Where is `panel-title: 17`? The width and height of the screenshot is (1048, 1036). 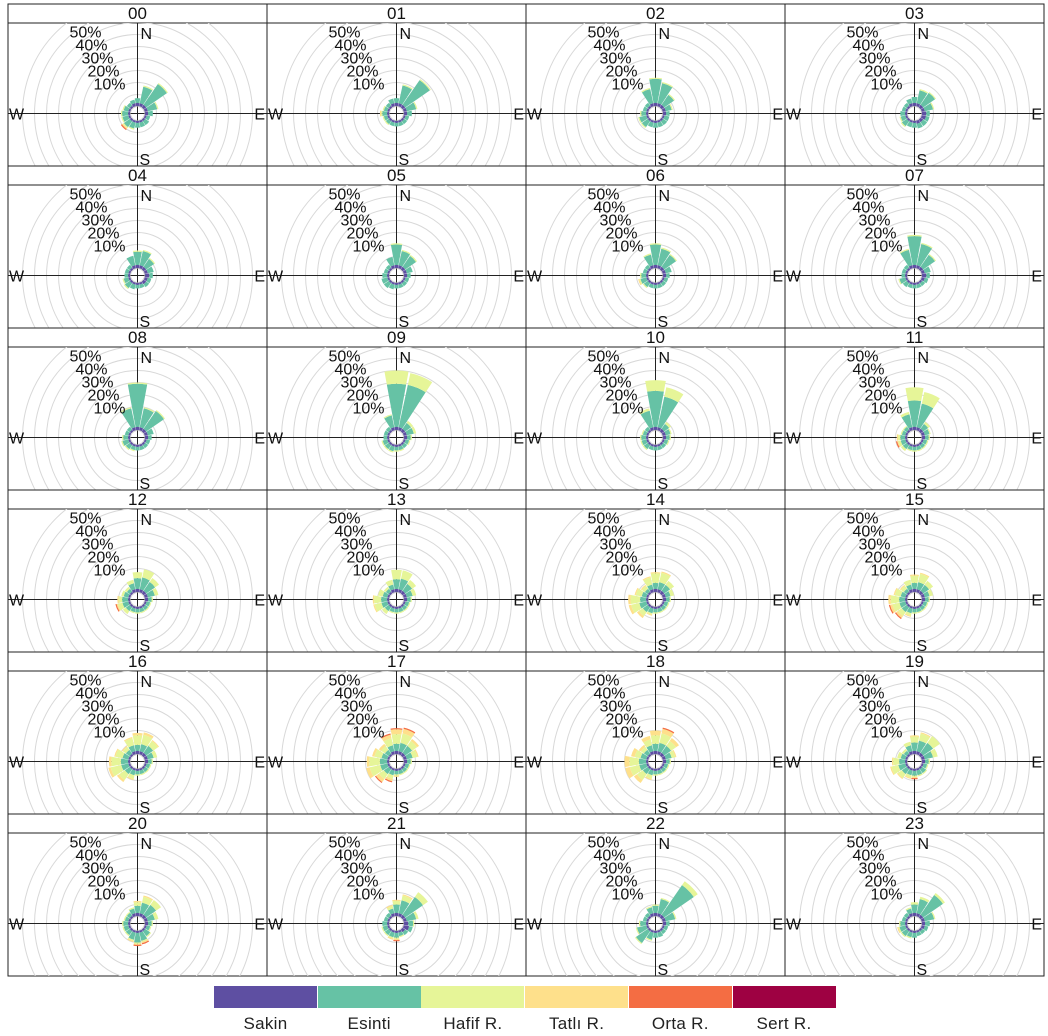 panel-title: 17 is located at coordinates (396, 661).